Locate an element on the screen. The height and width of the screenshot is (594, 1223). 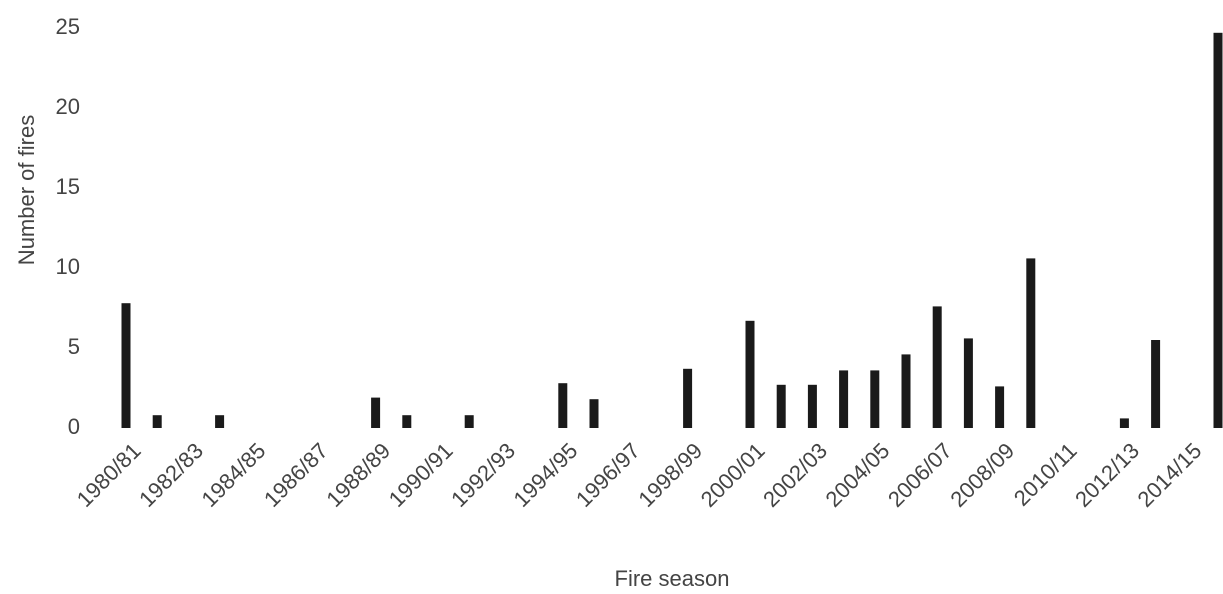
x-tick-label: 1992/93 is located at coordinates (483, 475).